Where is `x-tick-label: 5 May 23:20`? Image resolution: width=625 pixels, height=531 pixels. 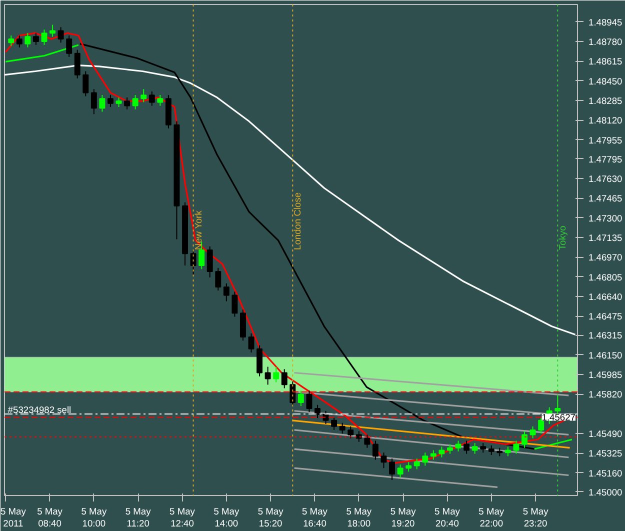
x-tick-label: 5 May 23:20 is located at coordinates (535, 517).